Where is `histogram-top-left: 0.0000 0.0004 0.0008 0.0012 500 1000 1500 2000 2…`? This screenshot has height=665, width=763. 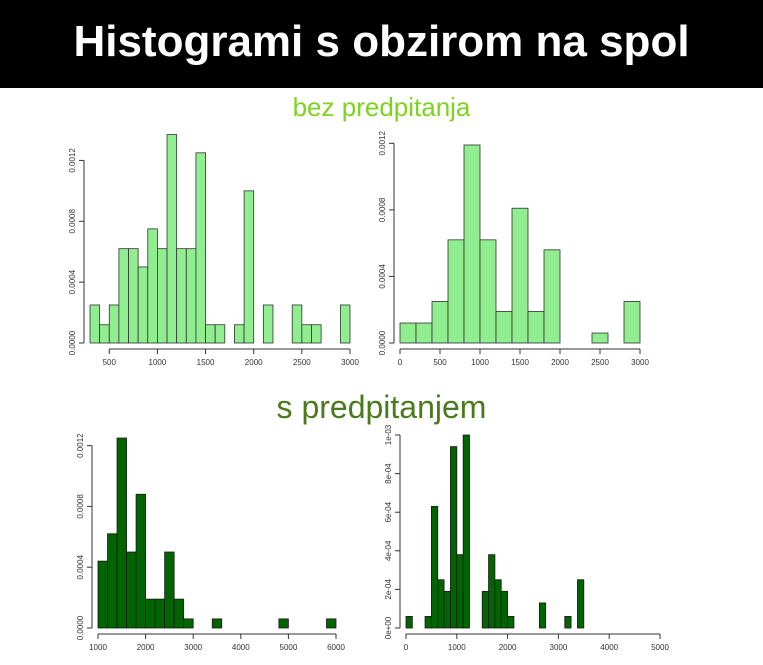 histogram-top-left: 0.0000 0.0004 0.0008 0.0012 500 1000 1500 2000 2… is located at coordinates (213, 250).